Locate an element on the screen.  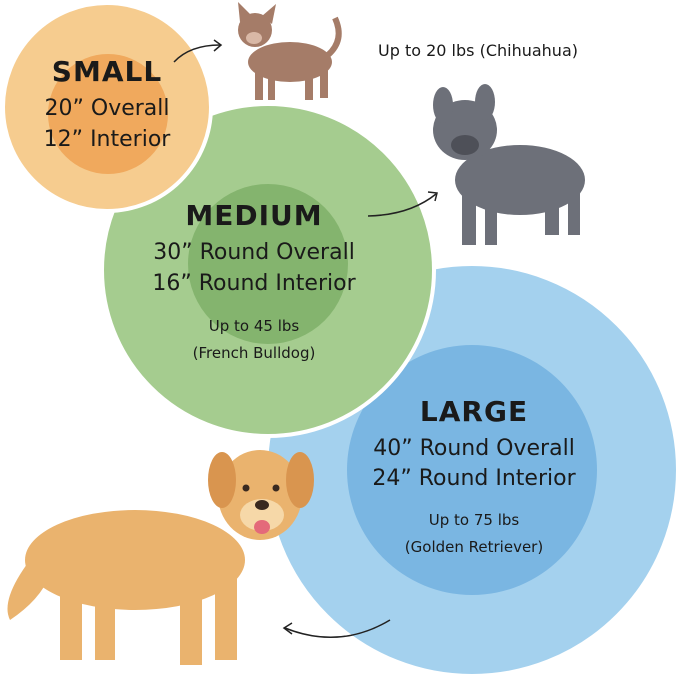
small-inner-circle is located at coordinates (108, 114).